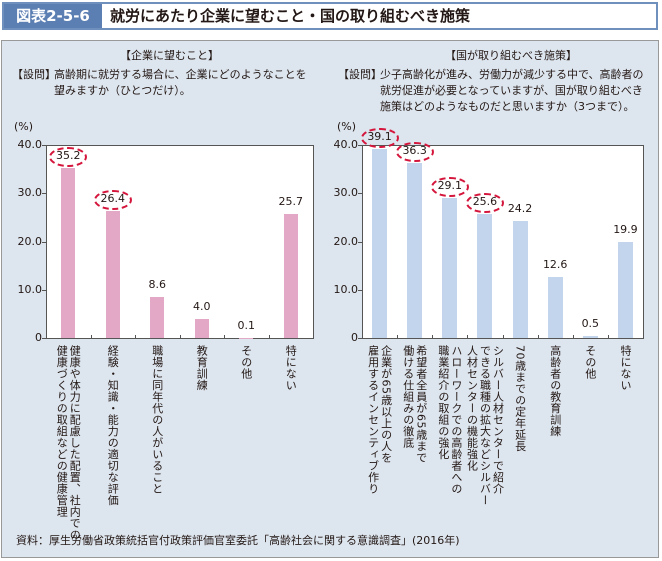 The image size is (662, 561). What do you see at coordinates (485, 425) in the screenshot?
I see `category-label: シルバー人材センターで紹介 できる職種の拡大などシルバー 人材センターの機能強化` at bounding box center [485, 425].